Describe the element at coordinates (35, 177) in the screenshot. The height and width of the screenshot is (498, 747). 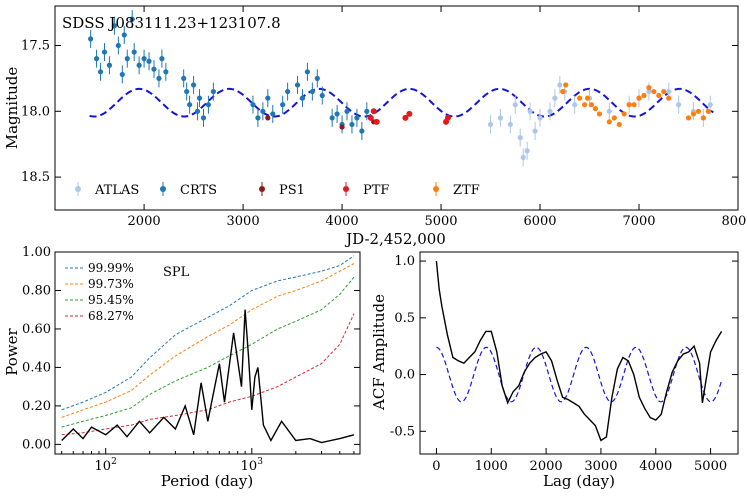
I see `lightcurve-ytick-label: 18.5` at that location.